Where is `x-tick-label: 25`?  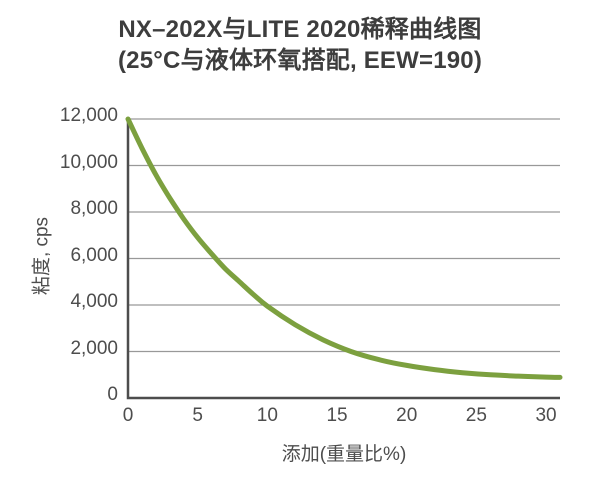 x-tick-label: 25 is located at coordinates (476, 415).